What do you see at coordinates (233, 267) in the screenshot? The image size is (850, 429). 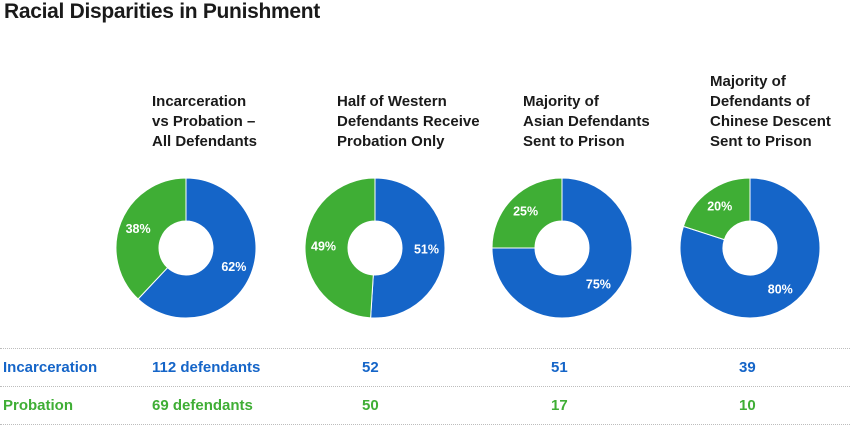 I see `donut-slice-label: 62%` at bounding box center [233, 267].